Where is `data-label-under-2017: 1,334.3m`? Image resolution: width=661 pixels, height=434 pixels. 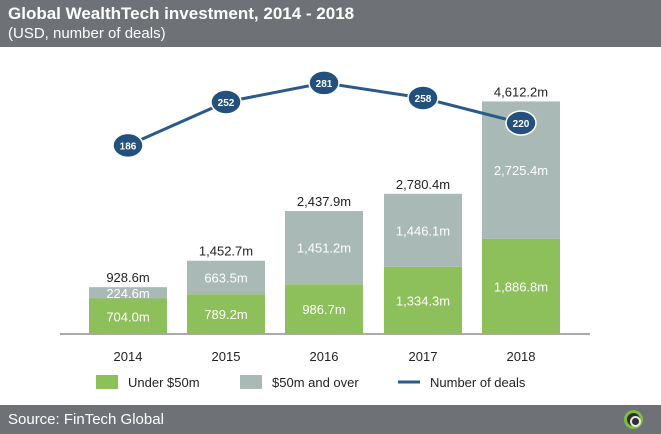
data-label-under-2017: 1,334.3m is located at coordinates (423, 300).